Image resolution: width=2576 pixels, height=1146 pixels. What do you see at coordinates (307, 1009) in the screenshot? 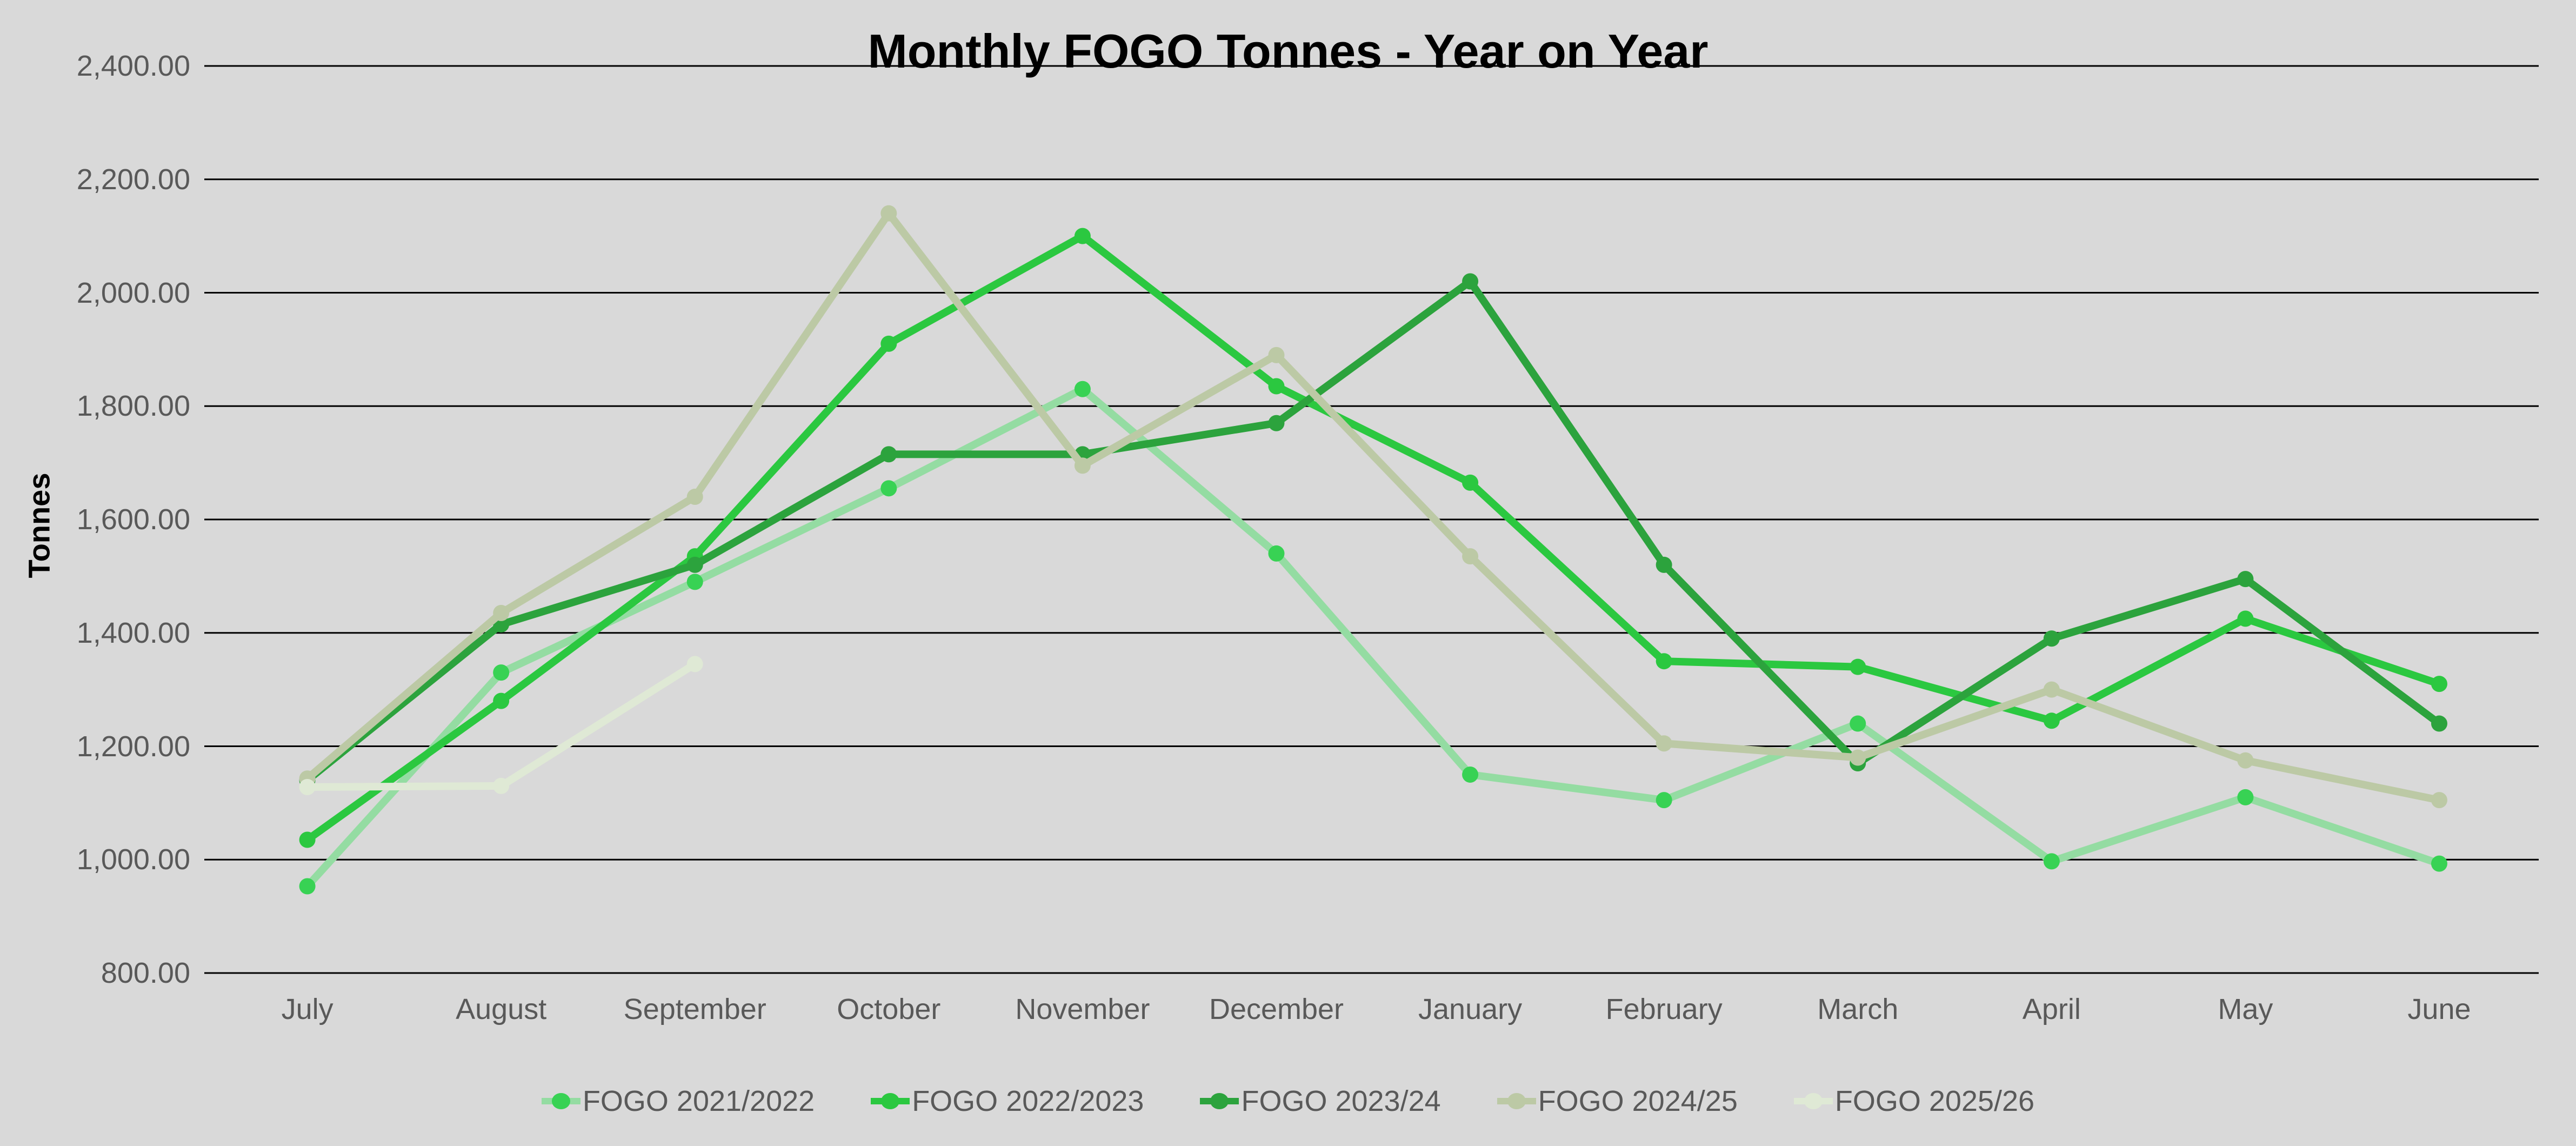
I see `x-axis-label: July` at bounding box center [307, 1009].